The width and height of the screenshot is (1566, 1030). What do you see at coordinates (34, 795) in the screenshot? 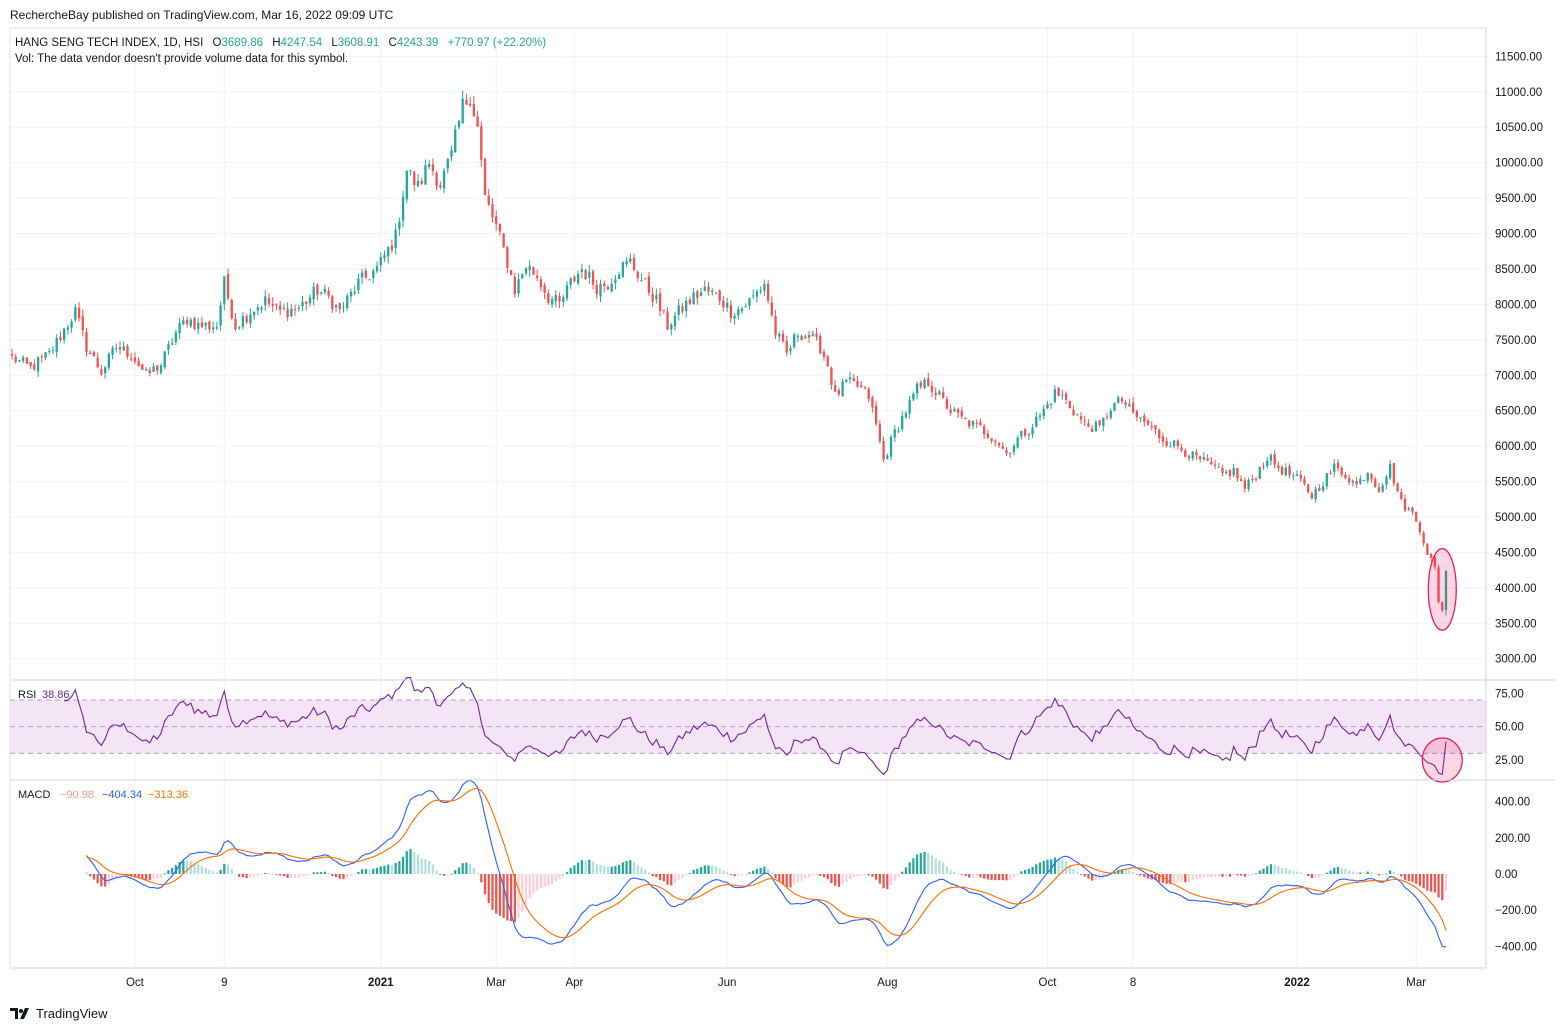
I see `macd-legend-label: MACD` at bounding box center [34, 795].